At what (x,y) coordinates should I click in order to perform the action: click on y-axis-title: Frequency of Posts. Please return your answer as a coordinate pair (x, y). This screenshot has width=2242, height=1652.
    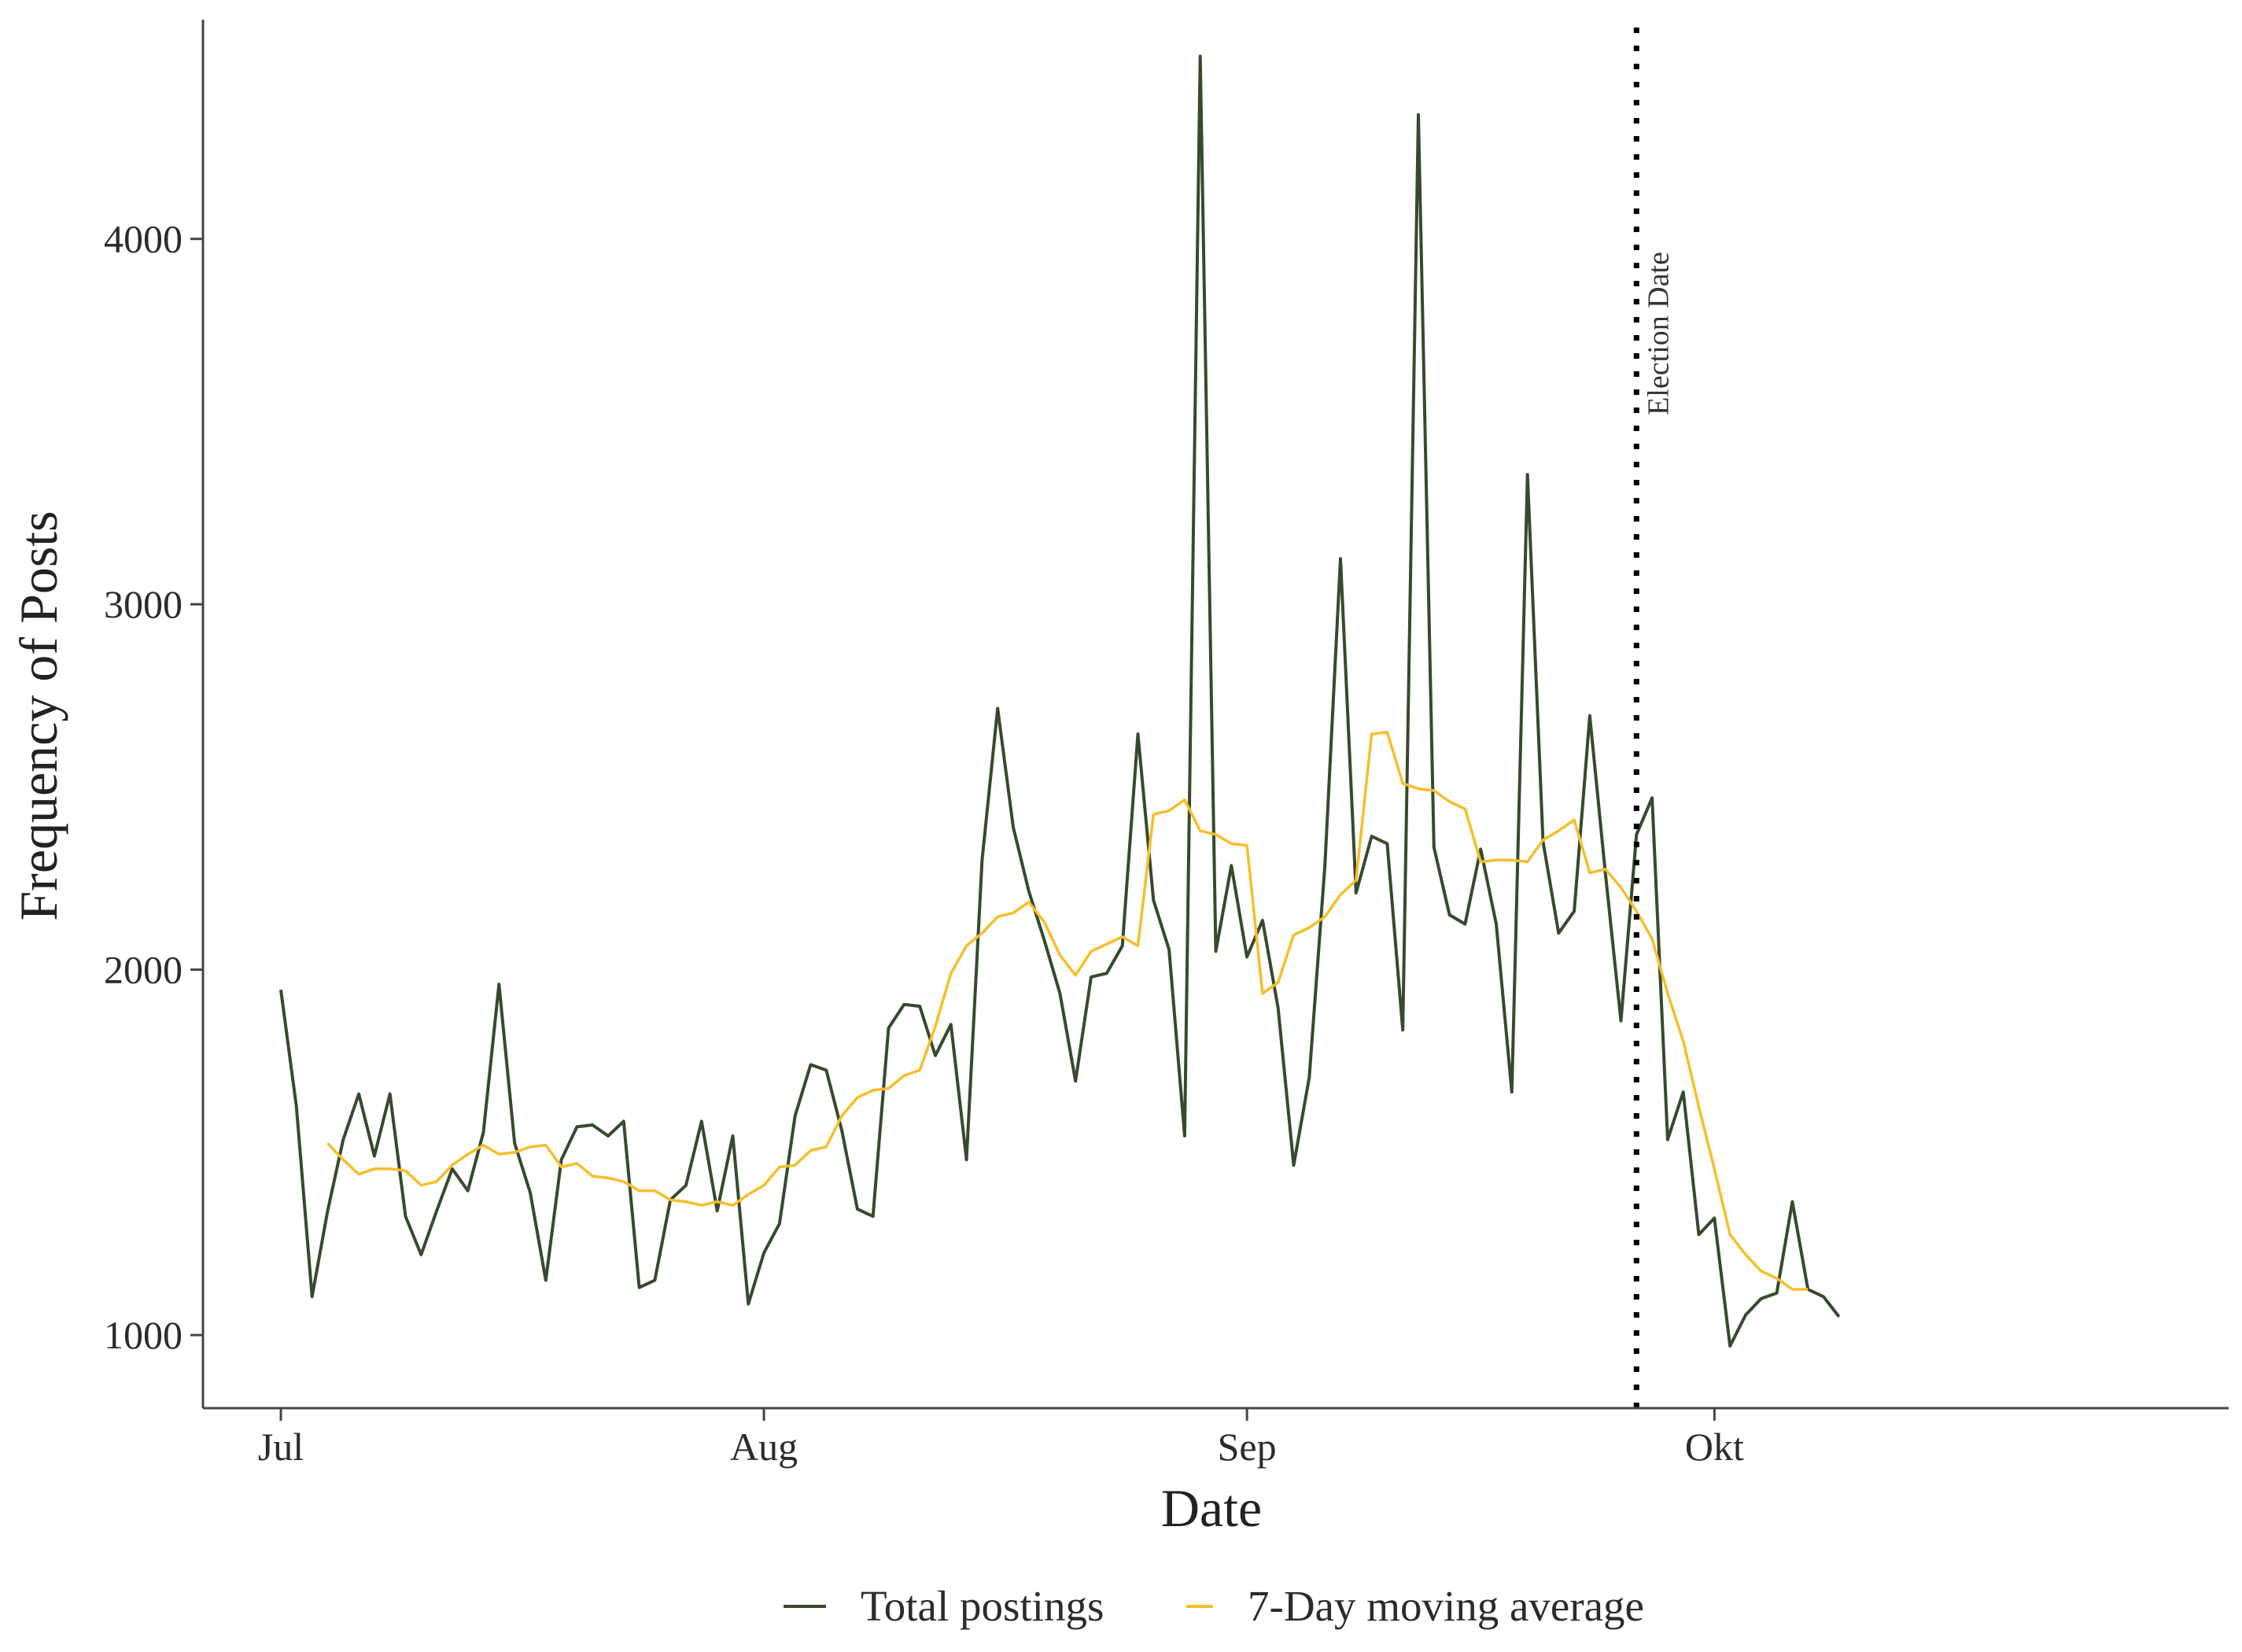
    Looking at the image, I should click on (38, 715).